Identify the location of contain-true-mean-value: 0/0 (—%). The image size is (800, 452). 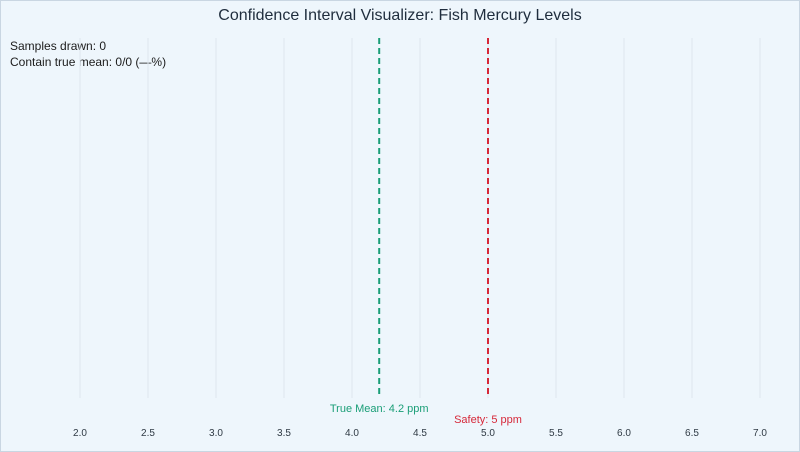
(141, 62).